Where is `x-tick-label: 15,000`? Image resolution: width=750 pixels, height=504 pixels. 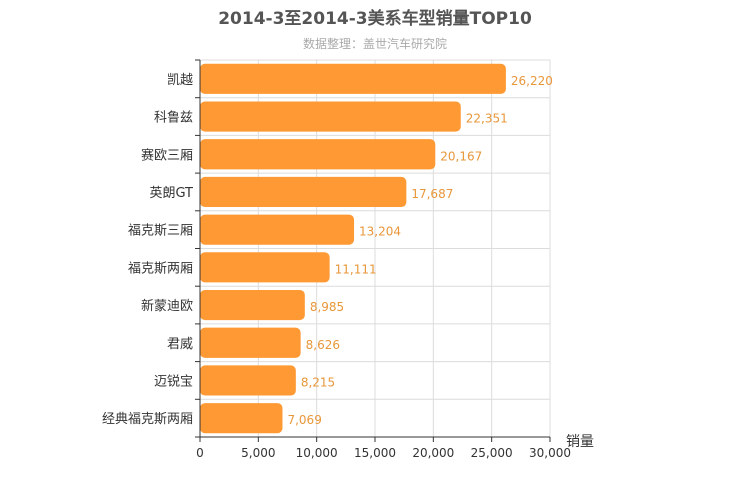
x-tick-label: 15,000 is located at coordinates (375, 453).